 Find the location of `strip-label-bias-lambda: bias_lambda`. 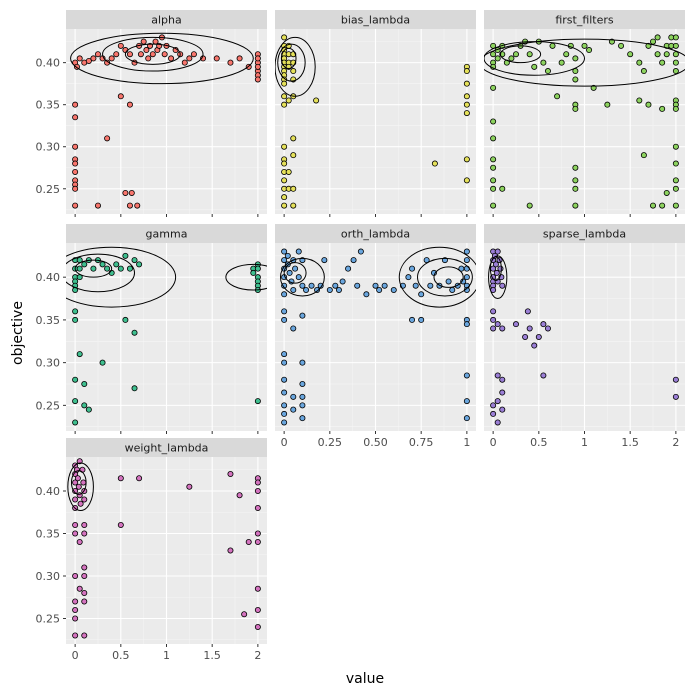

strip-label-bias-lambda: bias_lambda is located at coordinates (375, 20).